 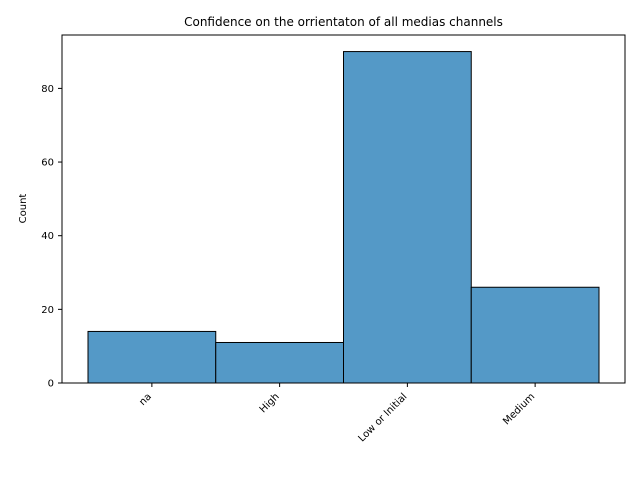 What do you see at coordinates (47, 236) in the screenshot?
I see `y-tick-label: 40` at bounding box center [47, 236].